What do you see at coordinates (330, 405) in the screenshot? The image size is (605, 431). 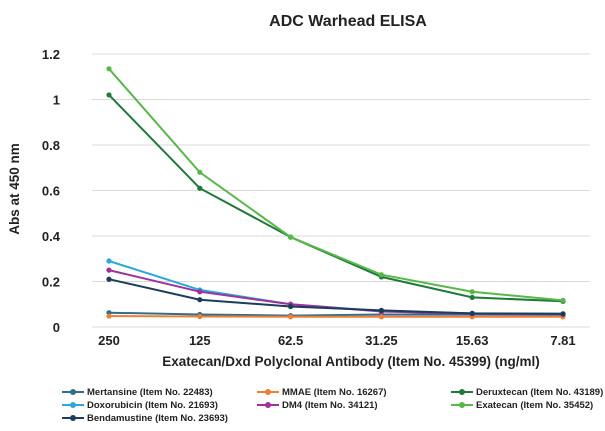 I see `legend-label: DM4 (Item No. 34121)` at bounding box center [330, 405].